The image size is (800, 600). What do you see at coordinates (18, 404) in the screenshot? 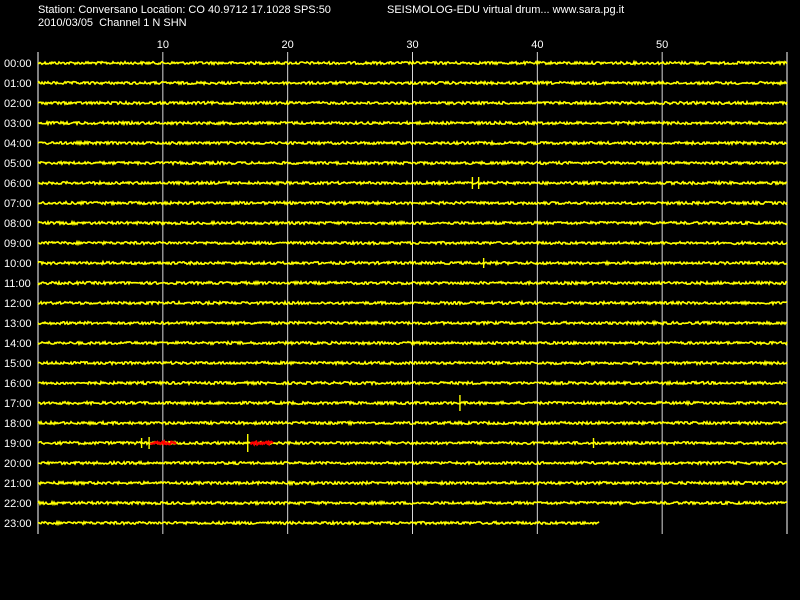
I see `hour-label: 17:00` at bounding box center [18, 404].